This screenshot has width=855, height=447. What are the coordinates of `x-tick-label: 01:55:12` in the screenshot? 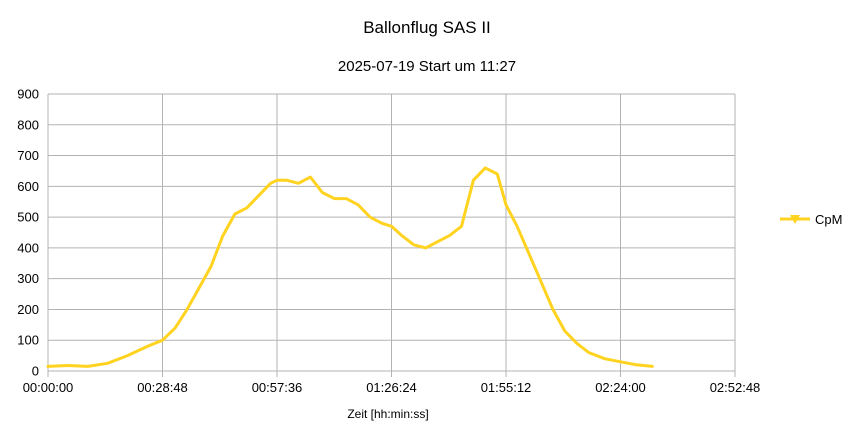 It's located at (506, 387).